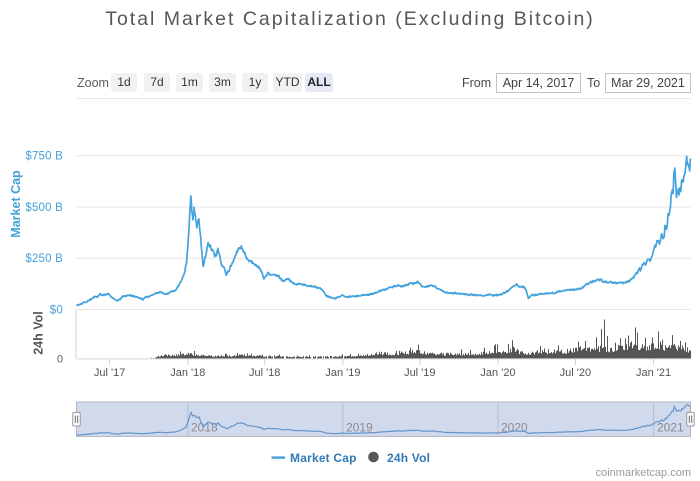 Image resolution: width=700 pixels, height=481 pixels. I want to click on svg-text: 2019, so click(359, 428).